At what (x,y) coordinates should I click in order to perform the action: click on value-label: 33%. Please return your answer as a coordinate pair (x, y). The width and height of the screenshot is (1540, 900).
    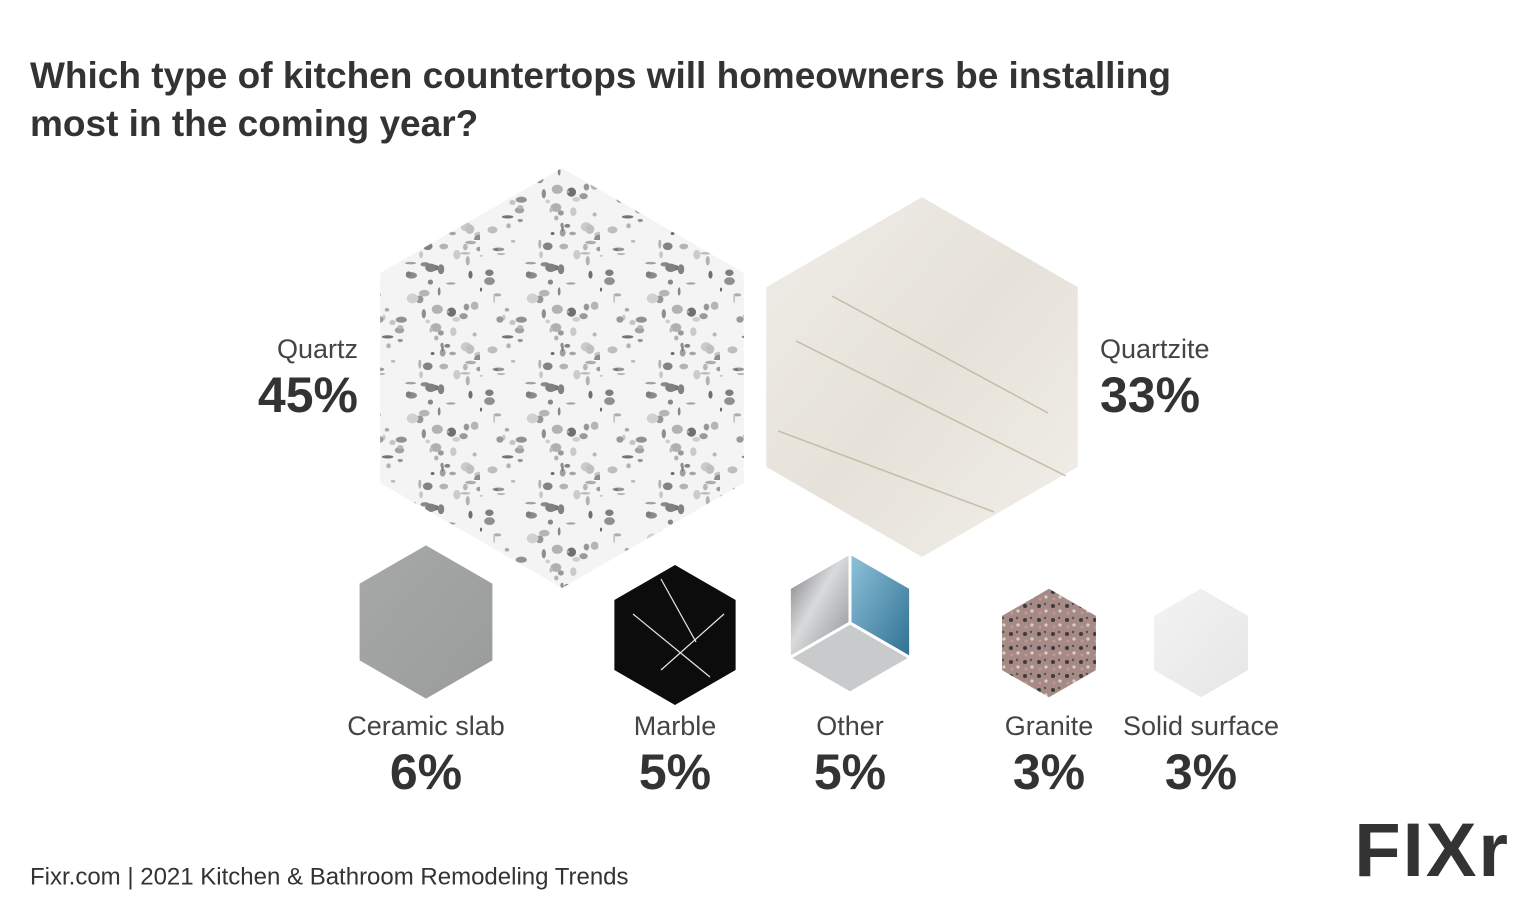
    Looking at the image, I should click on (1150, 395).